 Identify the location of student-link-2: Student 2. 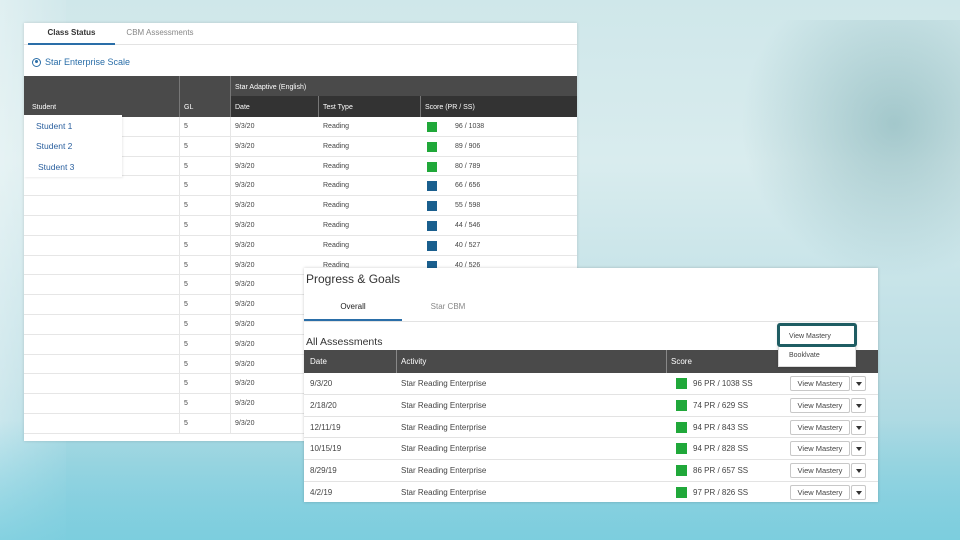
(54, 146).